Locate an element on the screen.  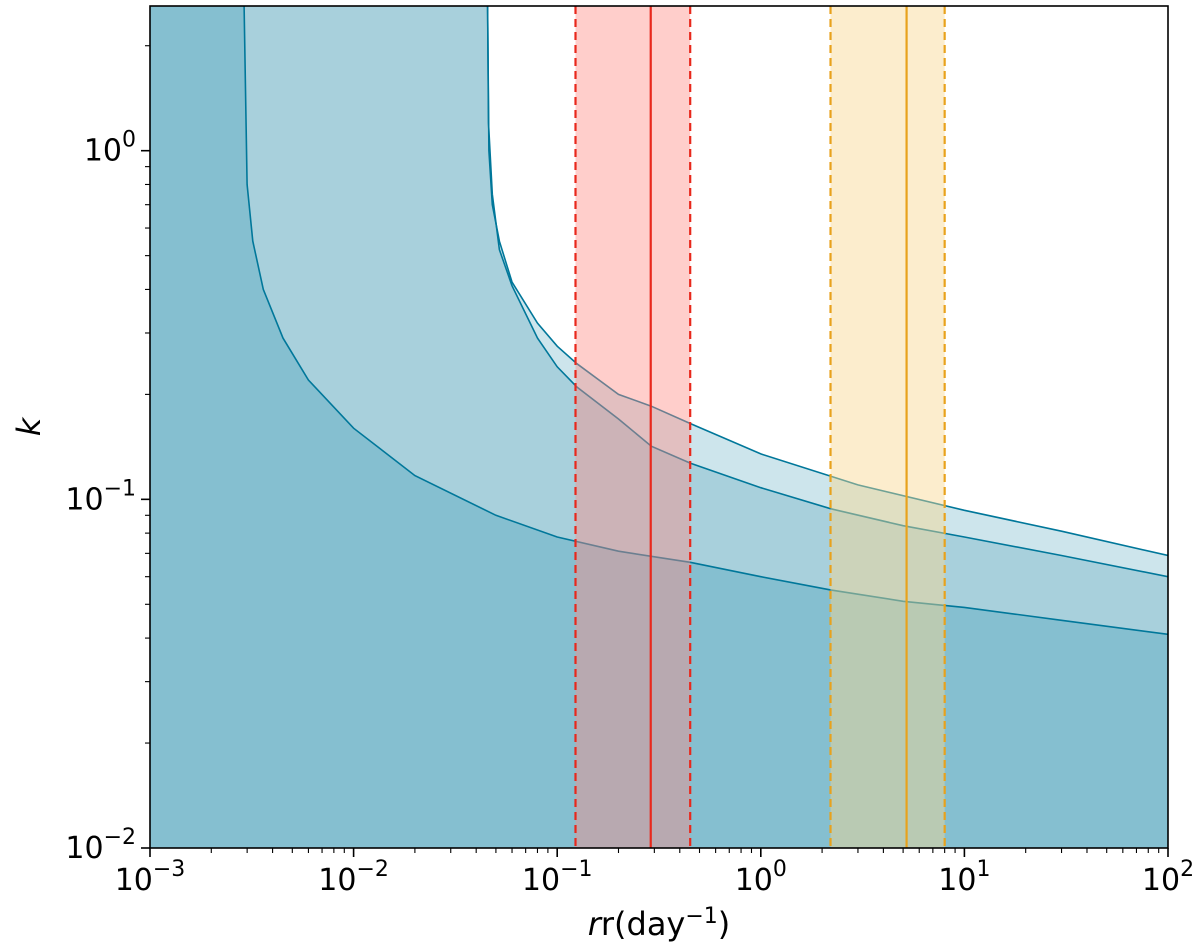
x-tick-label: 10⁻³ is located at coordinates (150, 877).